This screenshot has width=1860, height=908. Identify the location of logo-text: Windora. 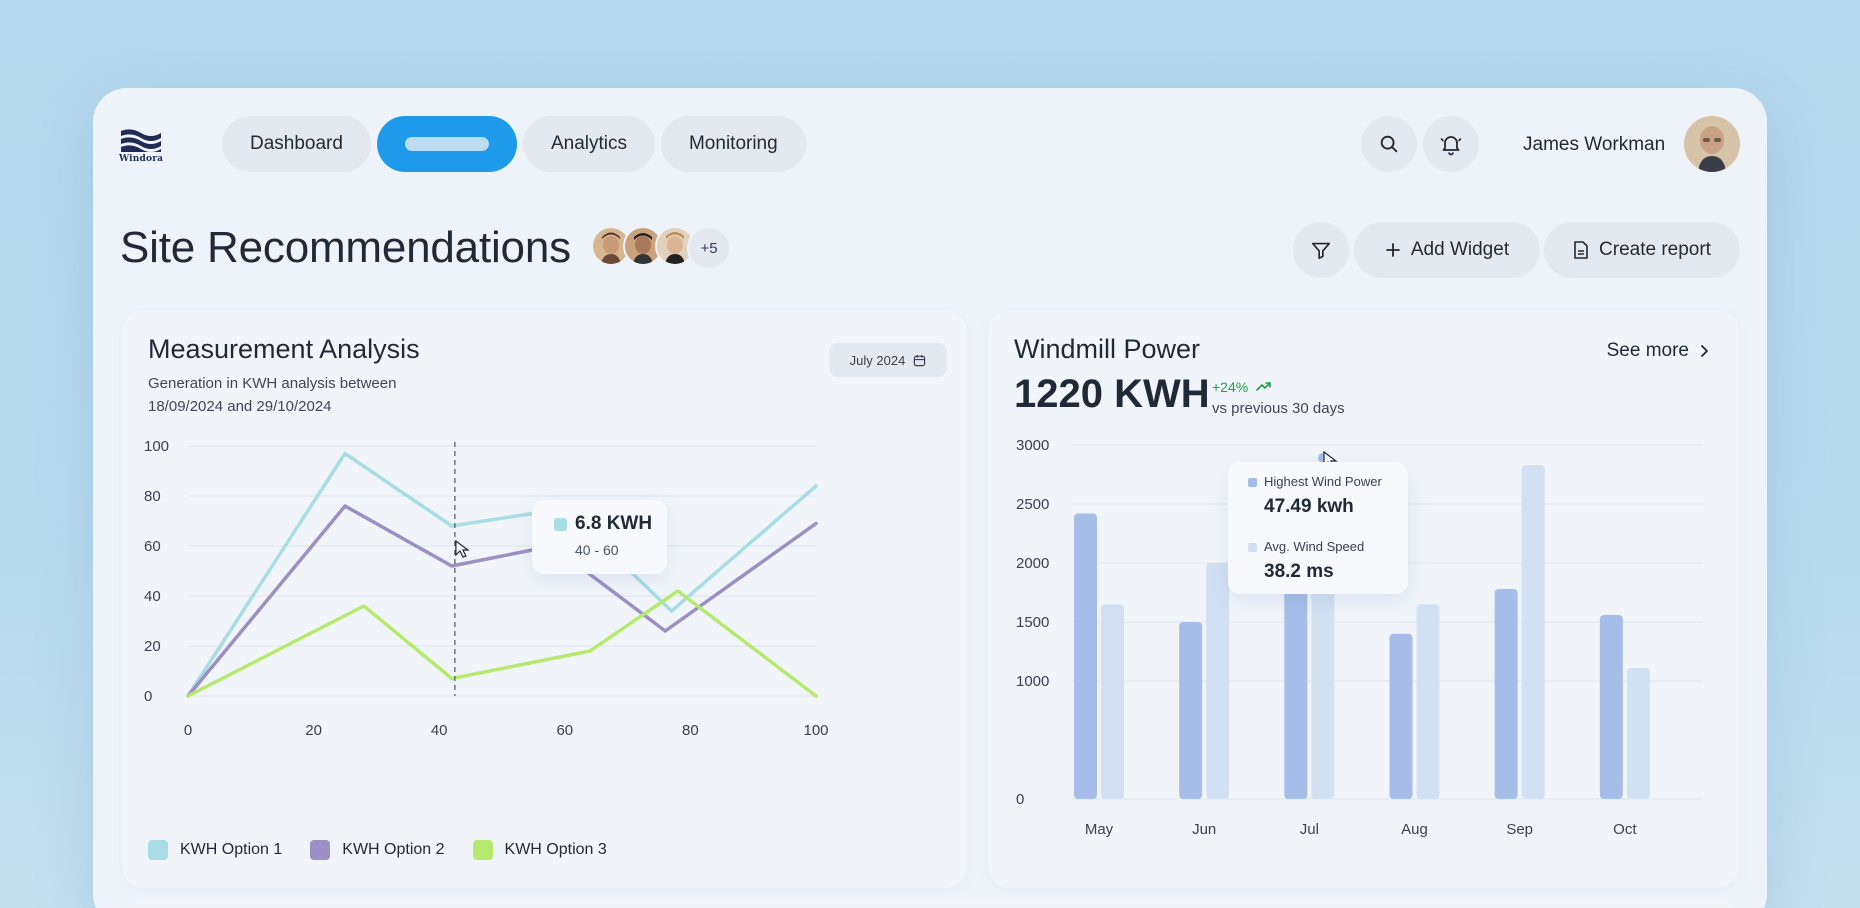
(141, 159).